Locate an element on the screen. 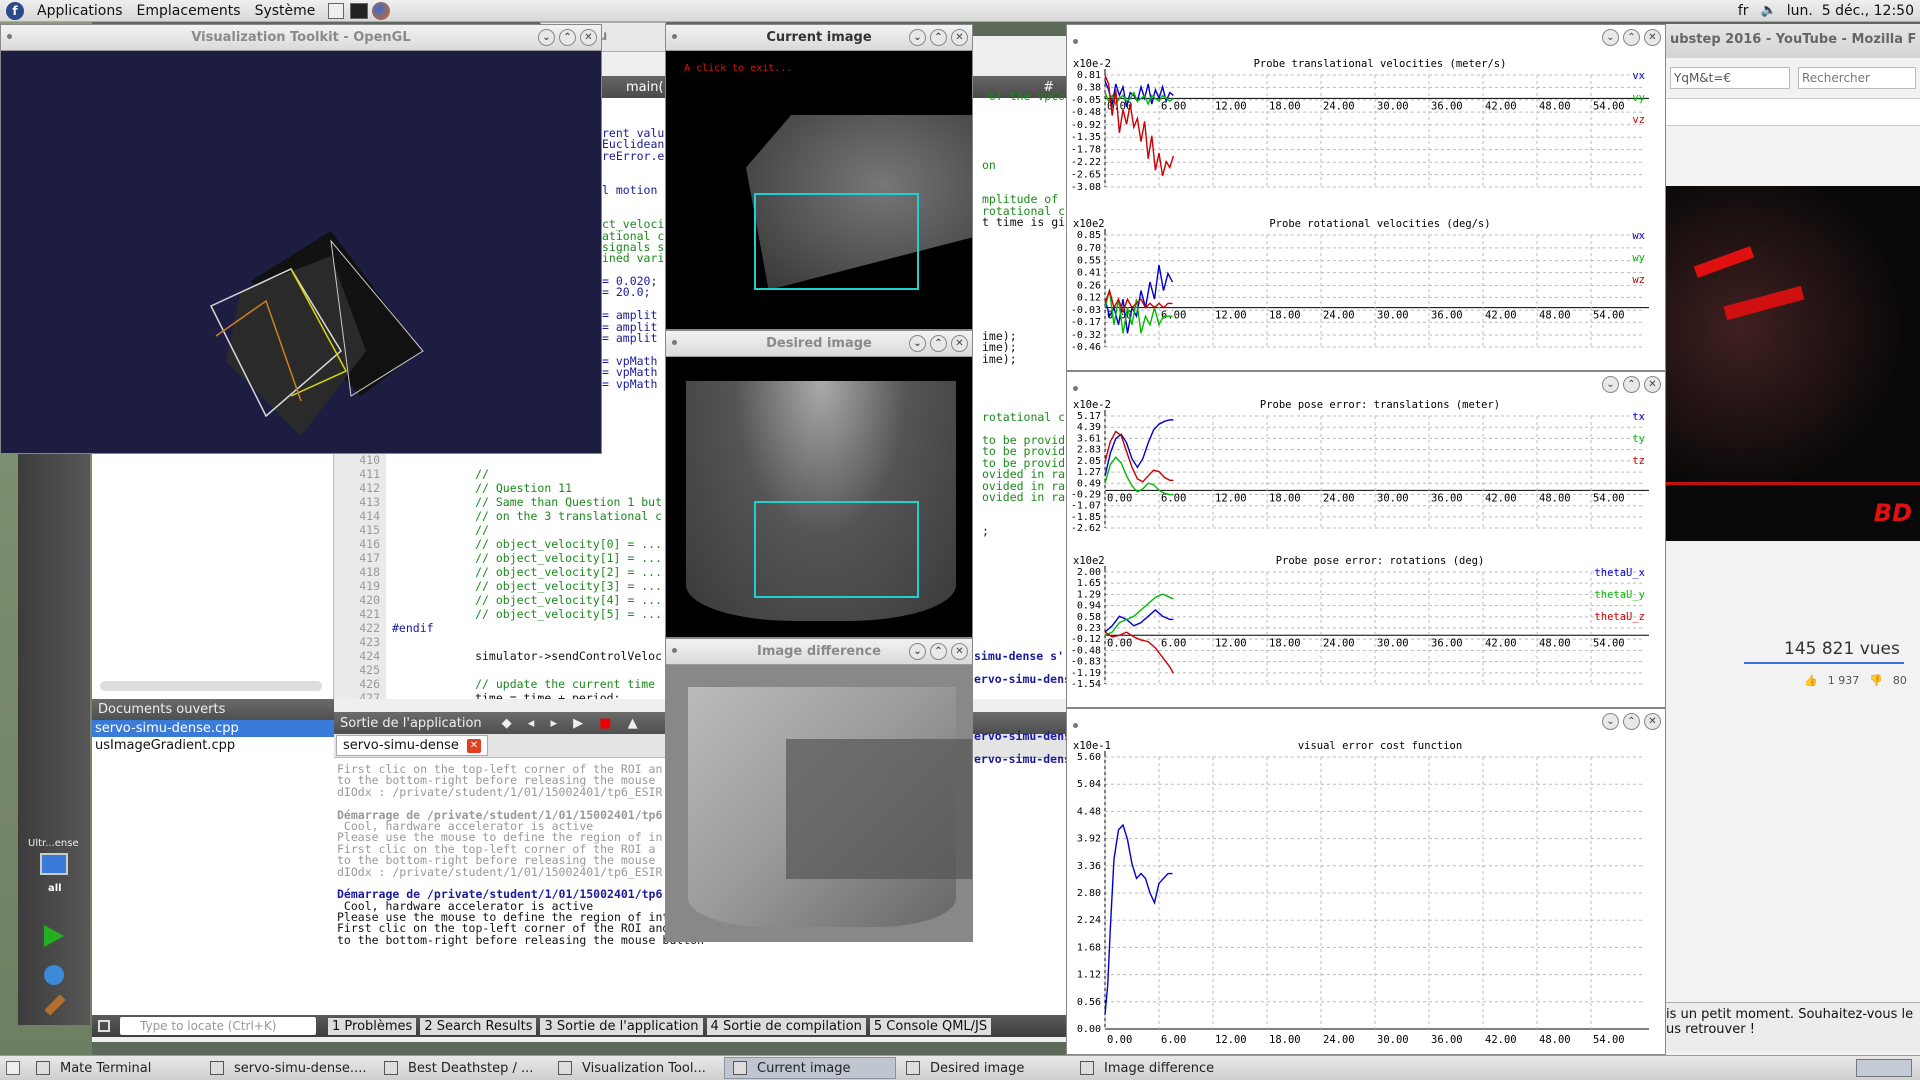 The width and height of the screenshot is (1920, 1080). current-image-titlebar: Current image ⌄ ⌃ ✕ is located at coordinates (819, 38).